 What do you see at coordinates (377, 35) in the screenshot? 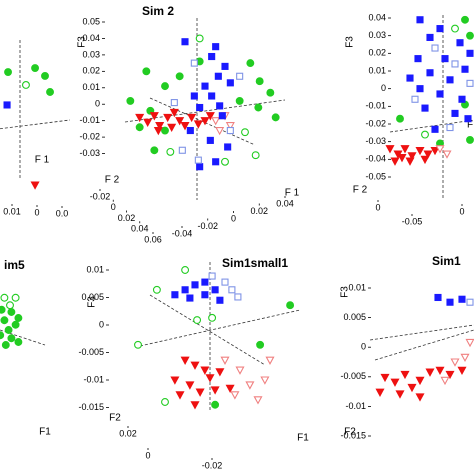
I see `y-tick-label: 0.03` at bounding box center [377, 35].